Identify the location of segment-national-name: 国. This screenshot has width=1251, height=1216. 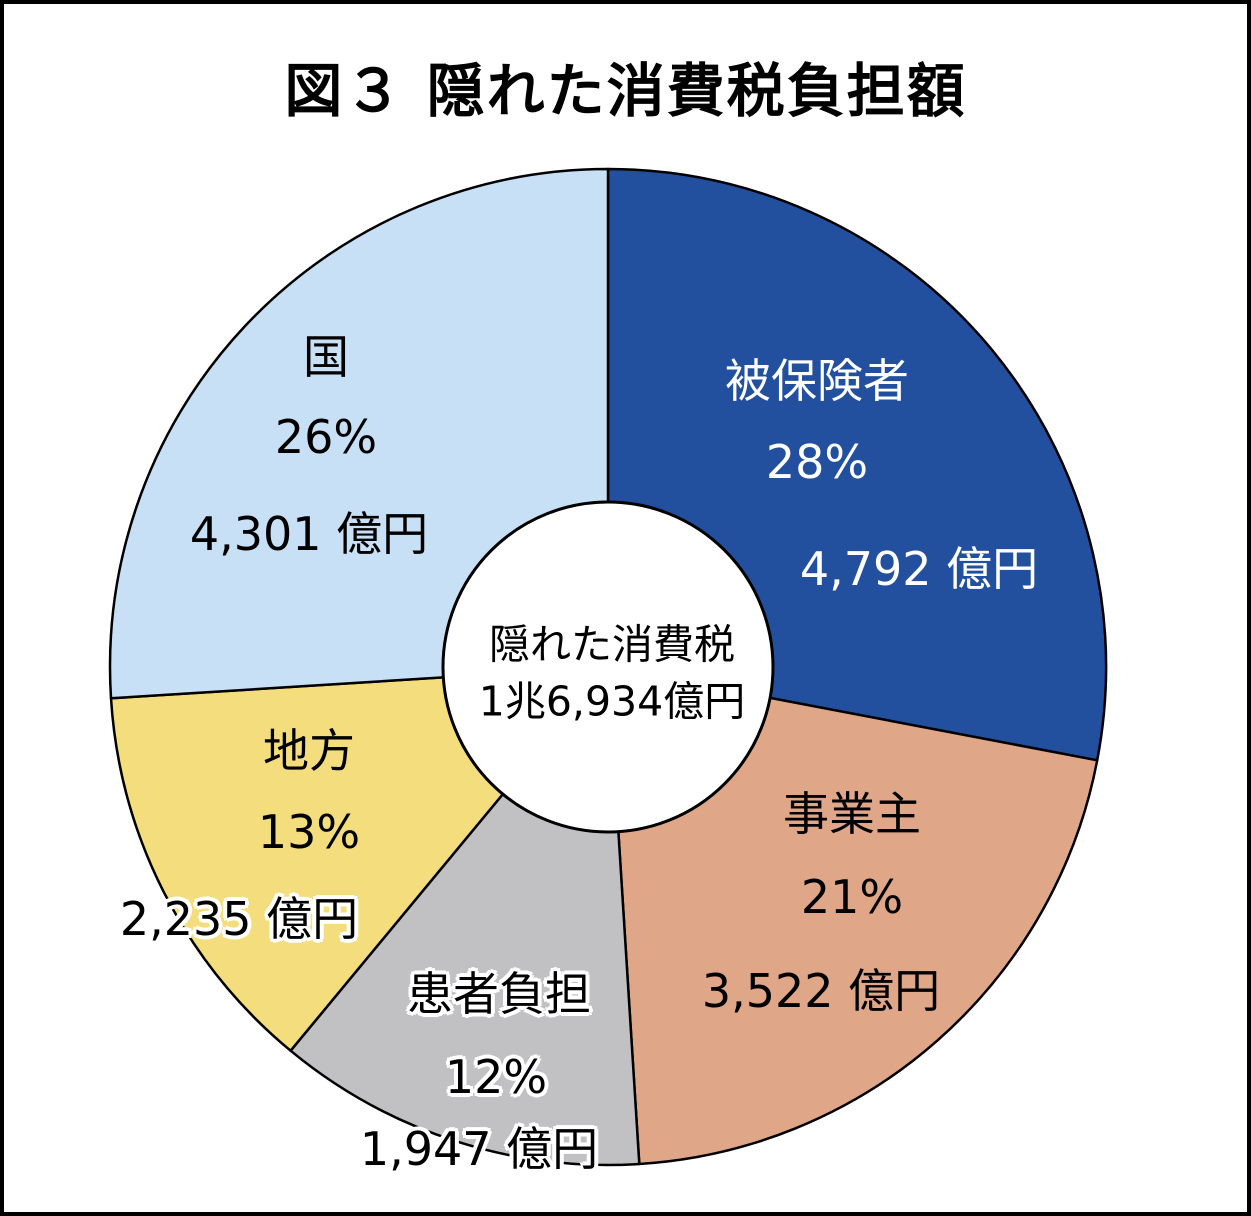
(326, 357).